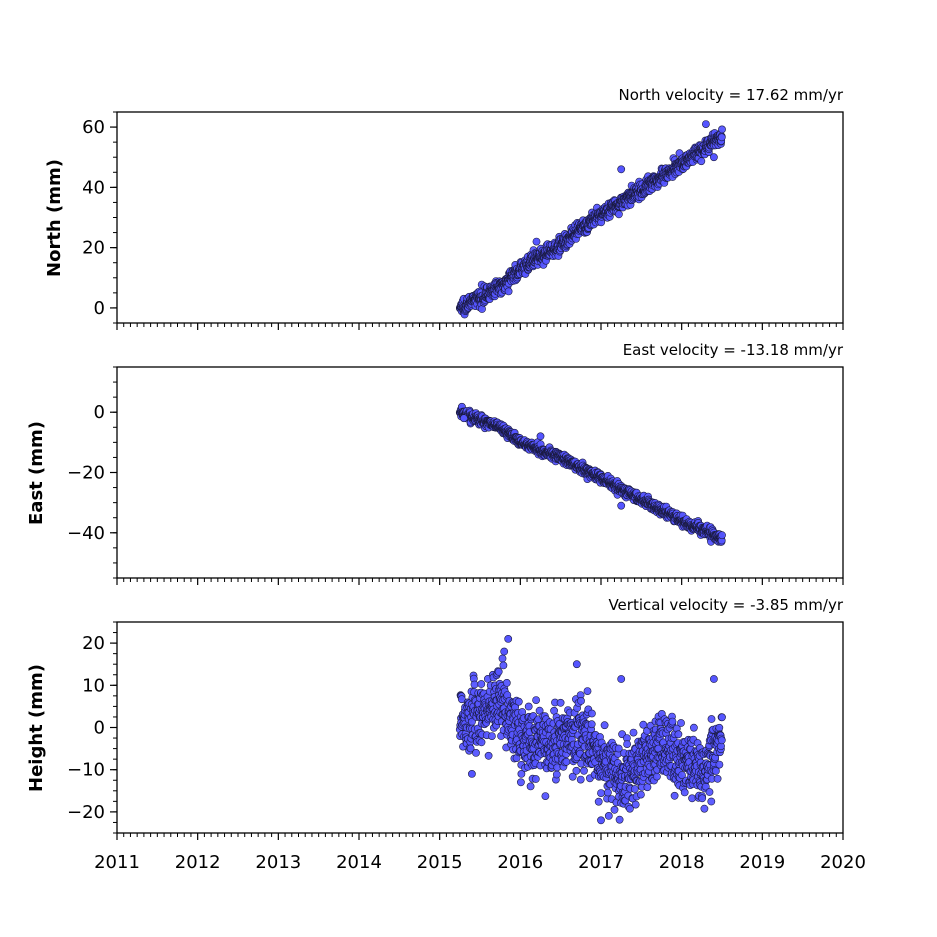  What do you see at coordinates (93, 685) in the screenshot?
I see `y-tick-label: 10` at bounding box center [93, 685].